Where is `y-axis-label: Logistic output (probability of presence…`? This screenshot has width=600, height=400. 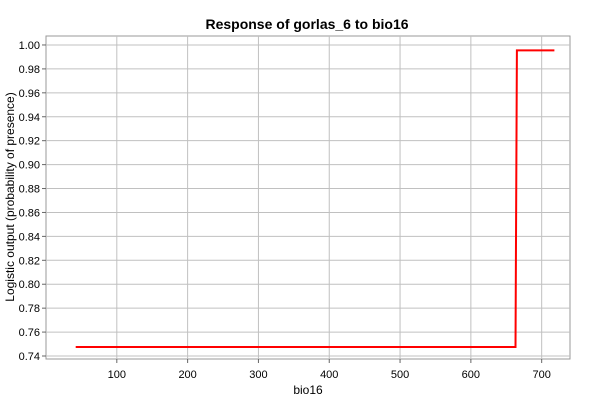
y-axis-label: Logistic output (probability of presence… is located at coordinates (10, 196).